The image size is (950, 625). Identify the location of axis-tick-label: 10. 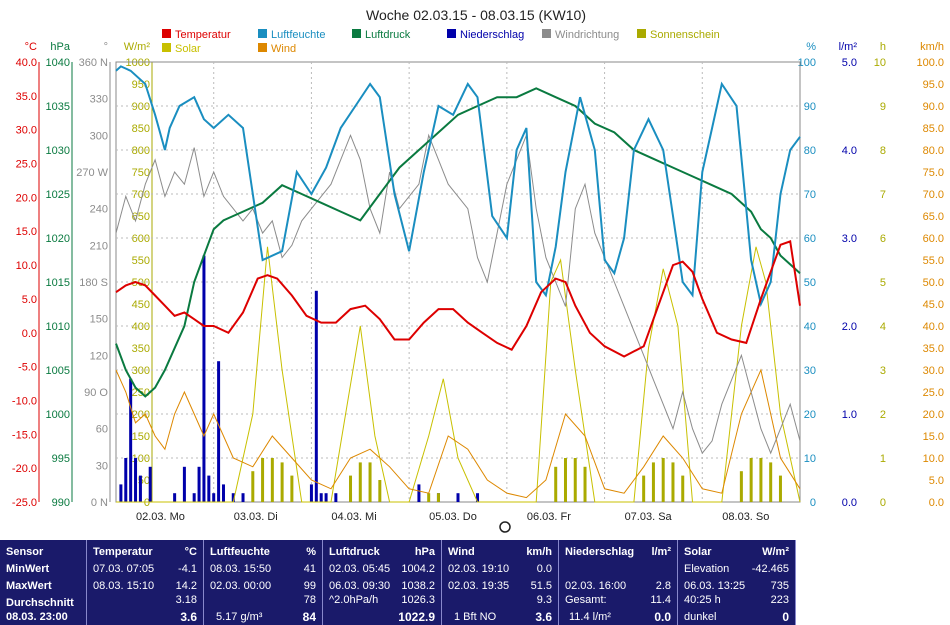
(880, 63).